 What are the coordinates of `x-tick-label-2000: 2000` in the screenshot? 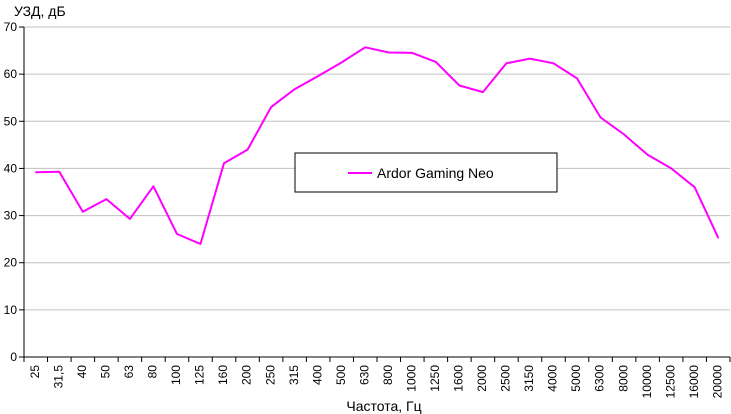 It's located at (482, 378).